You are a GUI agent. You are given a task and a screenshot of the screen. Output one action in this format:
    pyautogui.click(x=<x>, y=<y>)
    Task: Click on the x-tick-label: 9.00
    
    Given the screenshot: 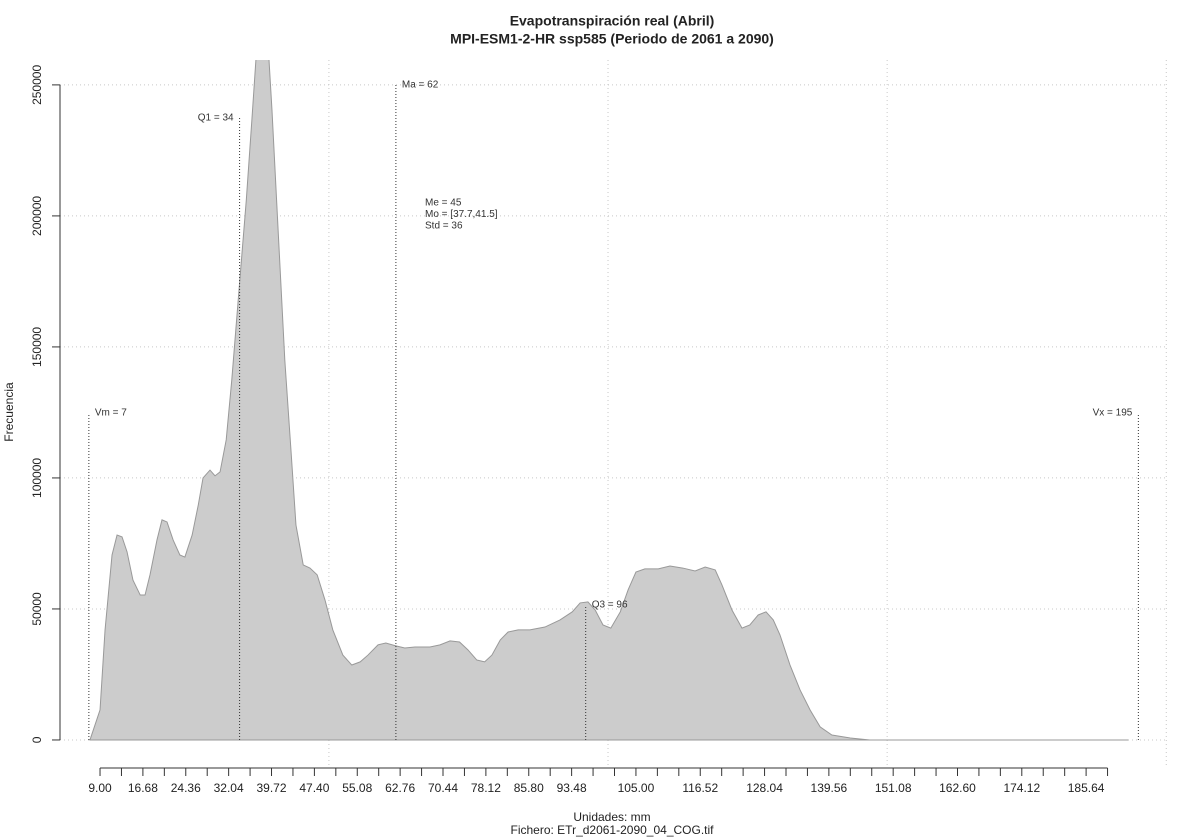 What is the action you would take?
    pyautogui.click(x=100, y=788)
    